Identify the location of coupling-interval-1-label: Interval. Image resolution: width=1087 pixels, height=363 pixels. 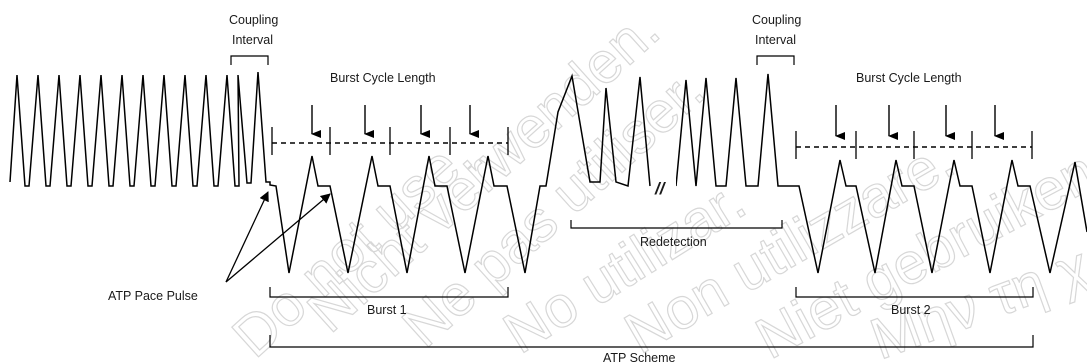
(252, 40).